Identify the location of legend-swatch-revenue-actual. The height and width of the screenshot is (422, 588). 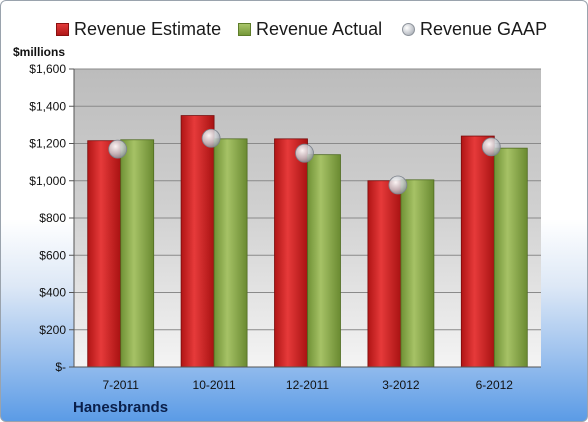
(244, 29).